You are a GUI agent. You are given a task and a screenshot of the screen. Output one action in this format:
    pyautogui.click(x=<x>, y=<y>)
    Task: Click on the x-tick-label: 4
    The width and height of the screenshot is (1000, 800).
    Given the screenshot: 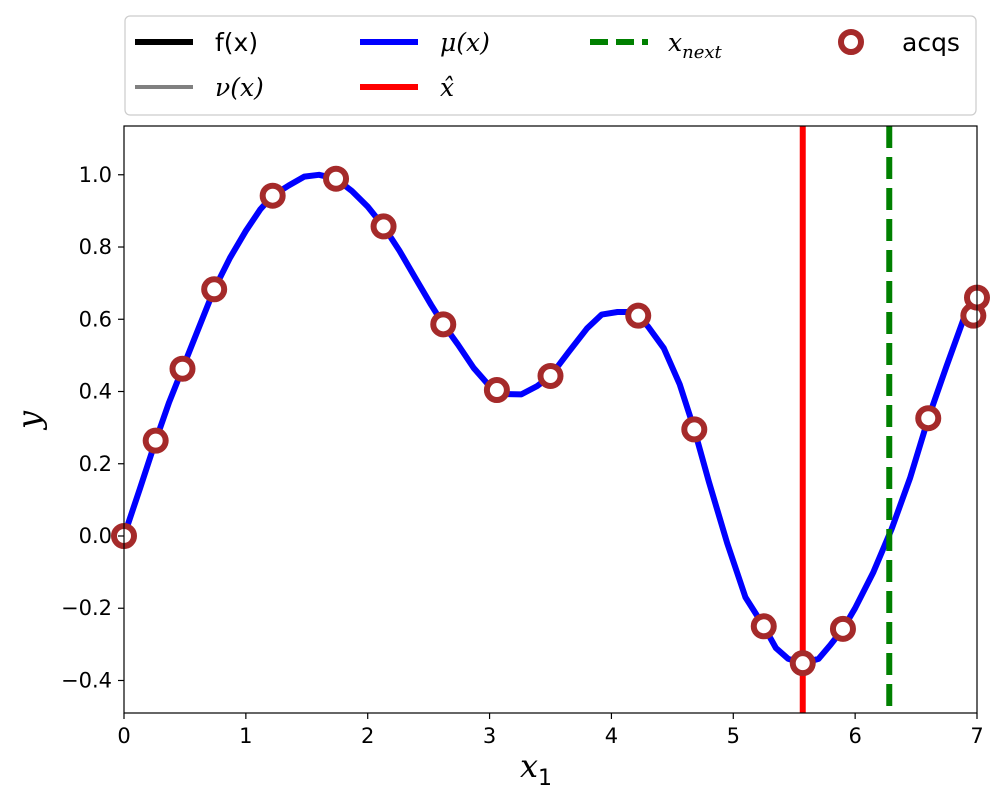 What is the action you would take?
    pyautogui.click(x=611, y=736)
    